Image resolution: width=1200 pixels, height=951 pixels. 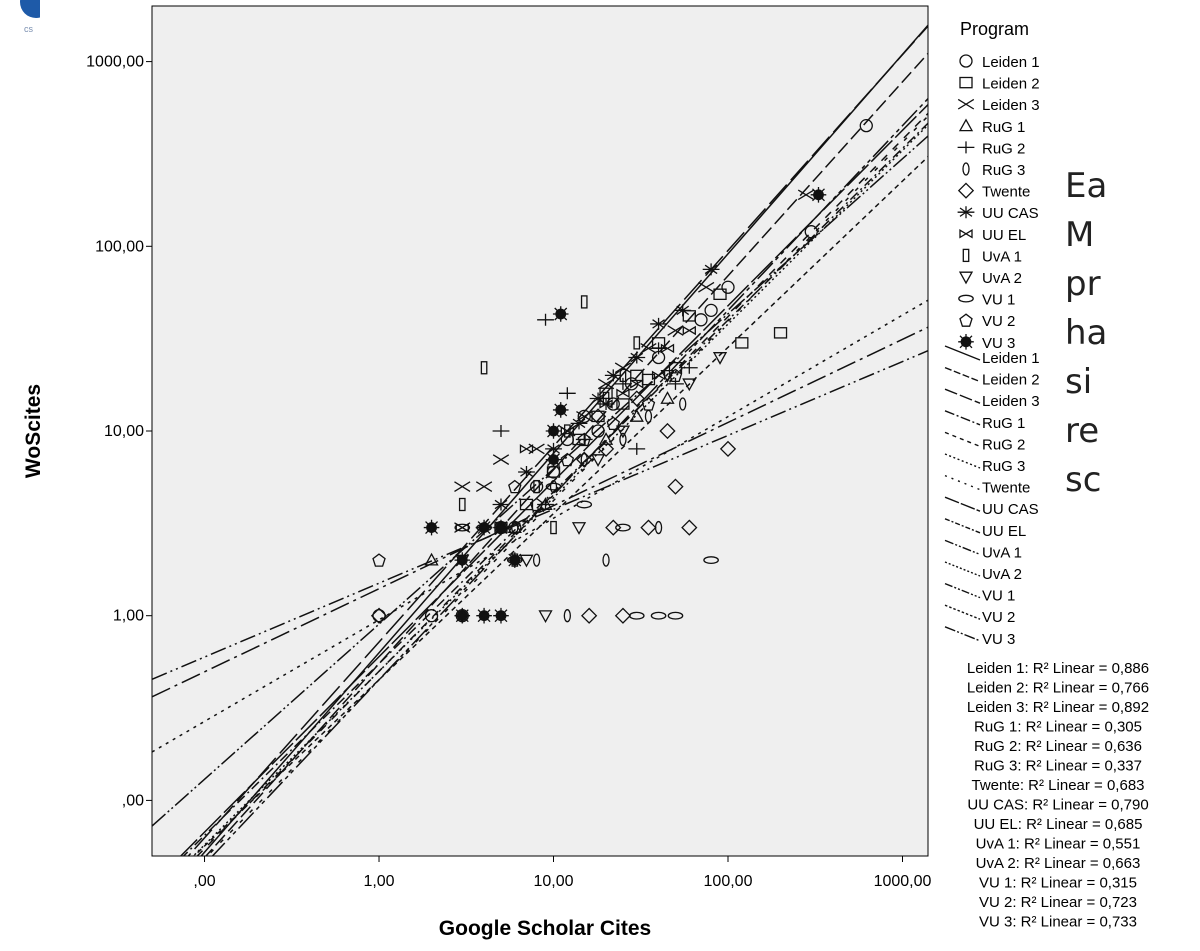 I want to click on legend-line-label: RuG 1, so click(x=1003, y=423).